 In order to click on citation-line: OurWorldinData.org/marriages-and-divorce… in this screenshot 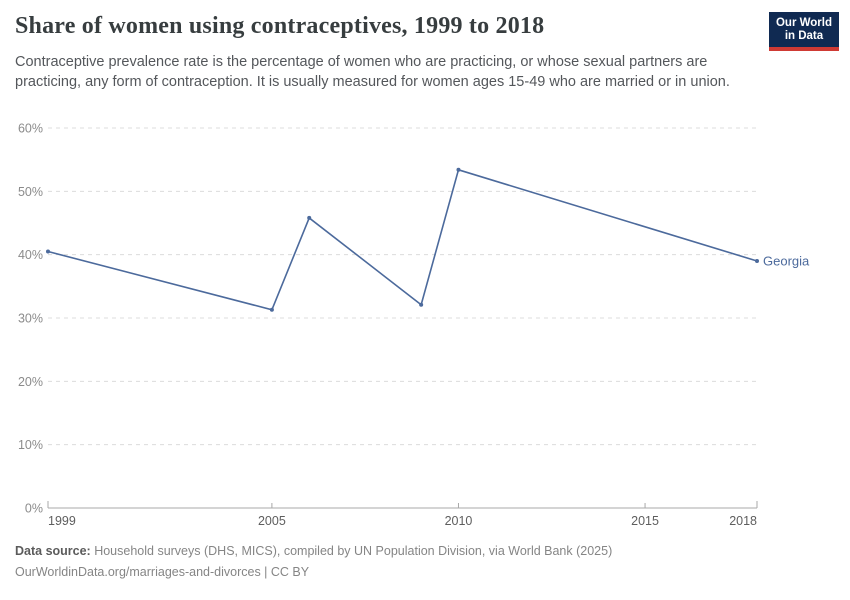, I will do `click(162, 572)`.